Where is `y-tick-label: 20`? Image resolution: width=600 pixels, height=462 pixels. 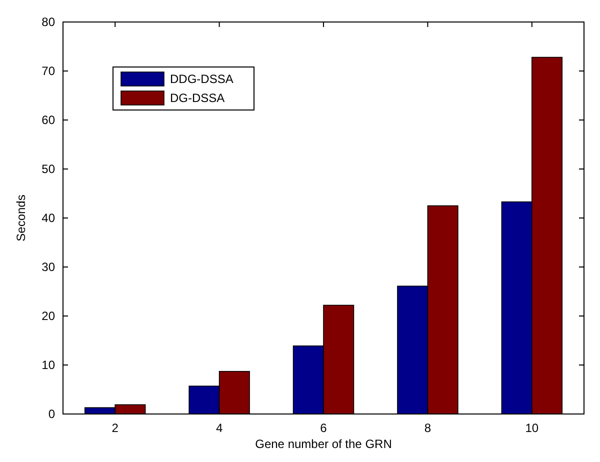
y-tick-label: 20 is located at coordinates (49, 316).